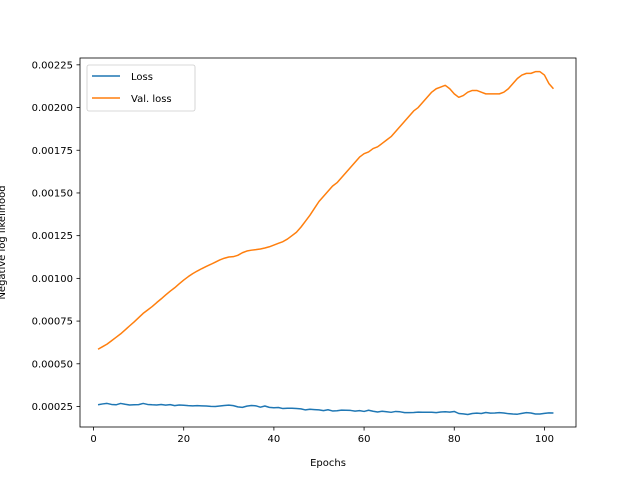  I want to click on y-tick-label: 0.00150, so click(52, 193).